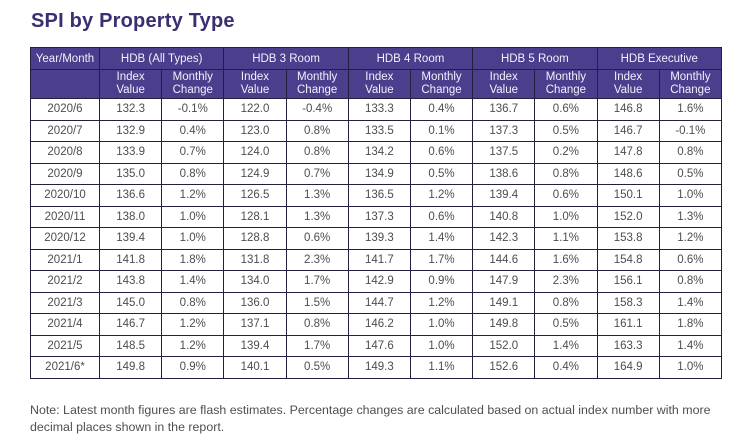 This screenshot has height=442, width=750. I want to click on cell-index-value: 141.7, so click(379, 259).